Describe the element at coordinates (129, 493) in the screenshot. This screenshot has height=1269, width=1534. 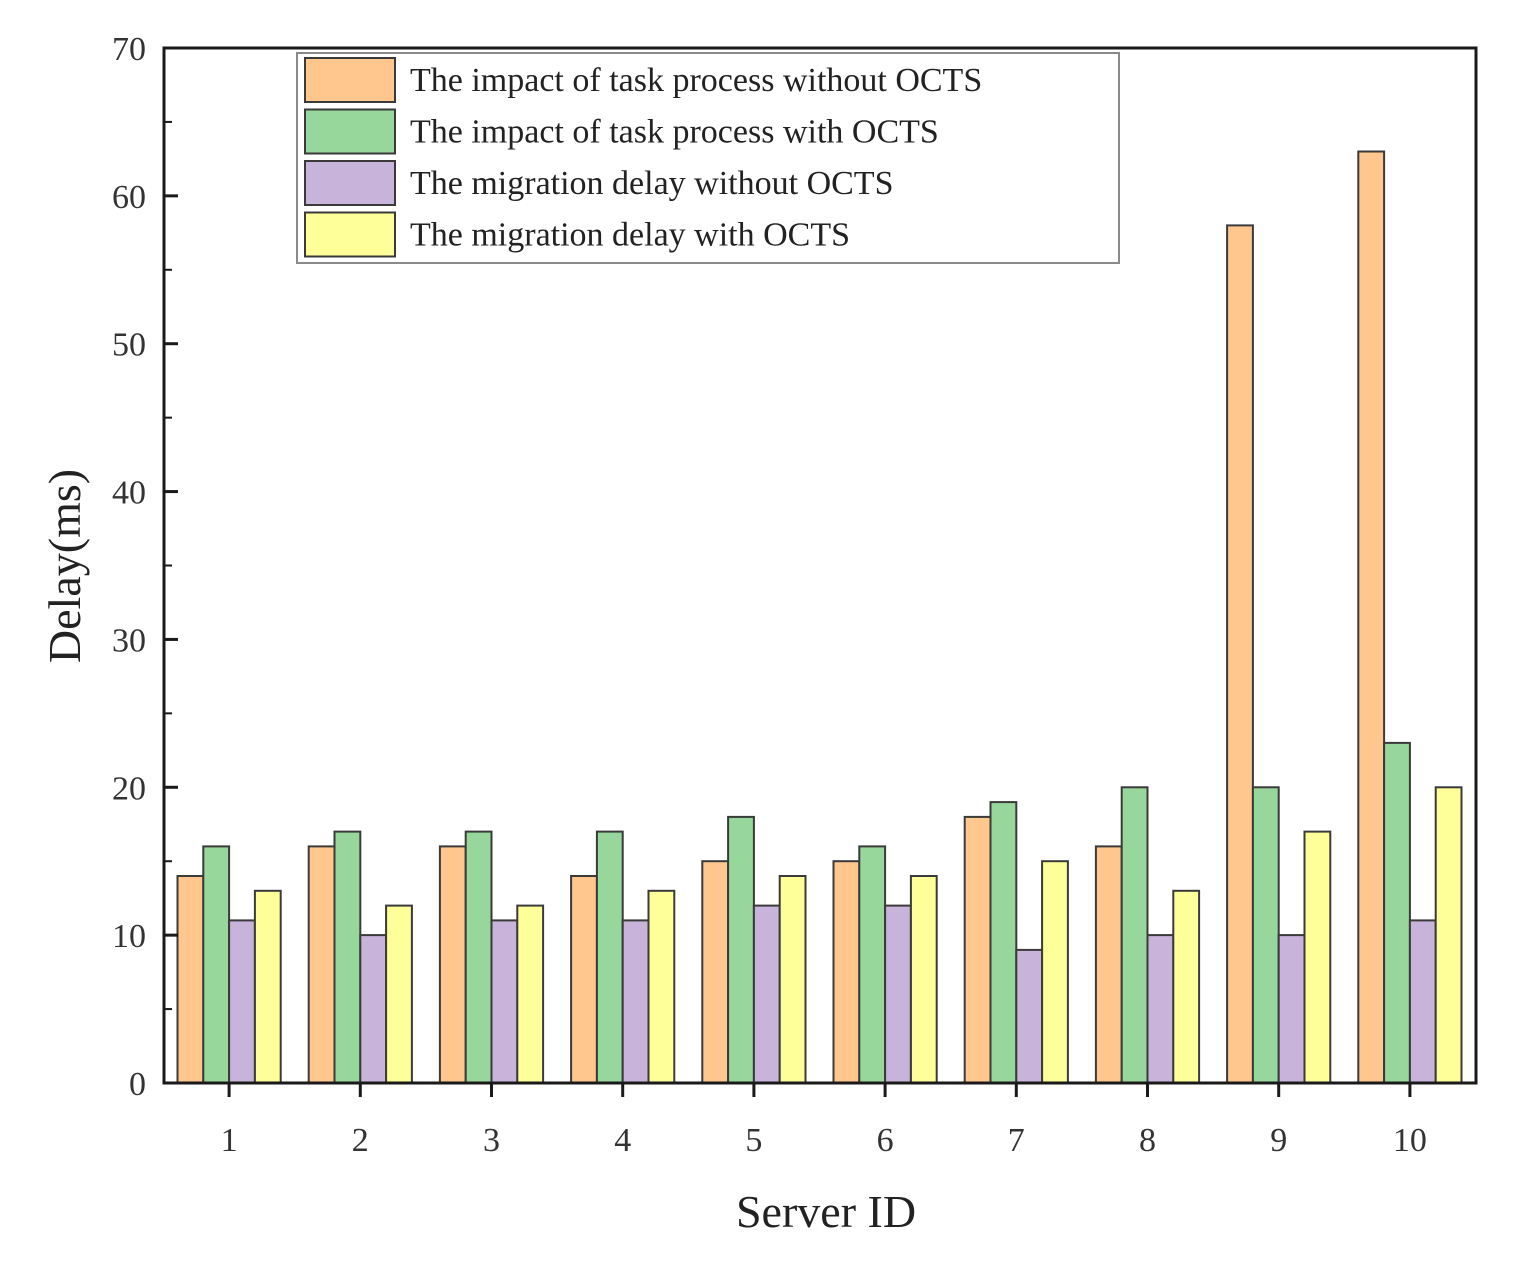
I see `y-tick-label: 40` at that location.